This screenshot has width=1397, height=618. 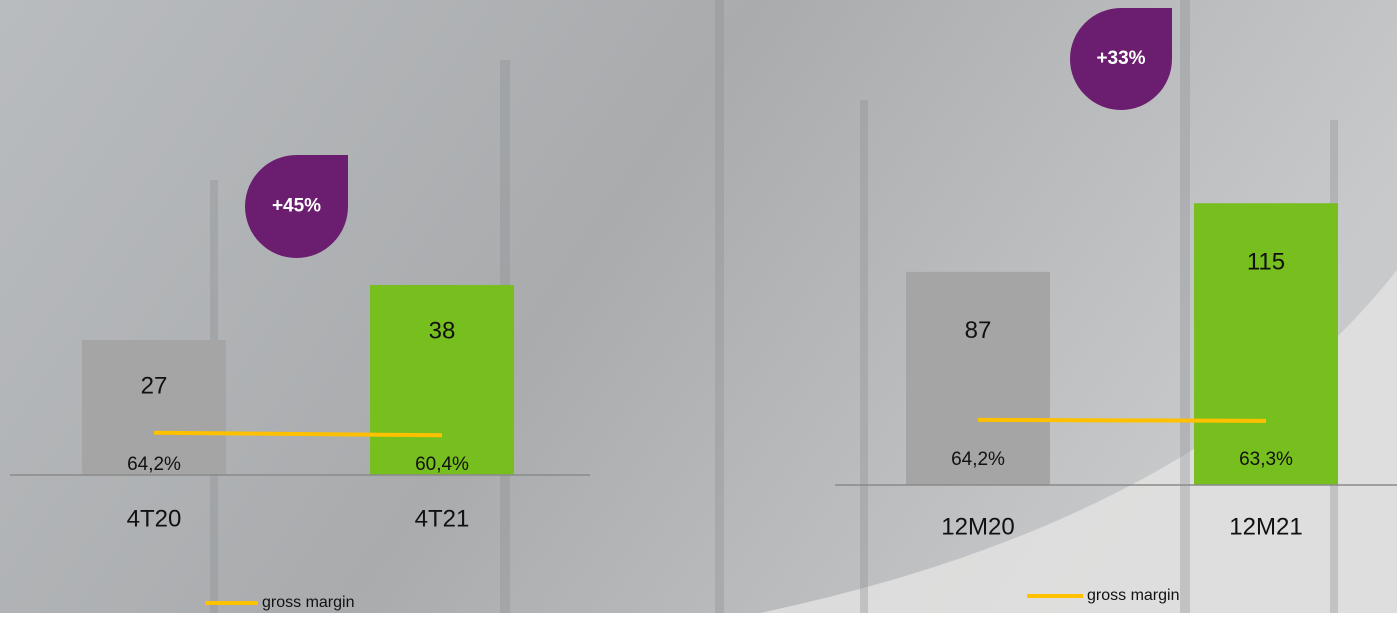 What do you see at coordinates (977, 526) in the screenshot?
I see `x-tick-label: 12M20` at bounding box center [977, 526].